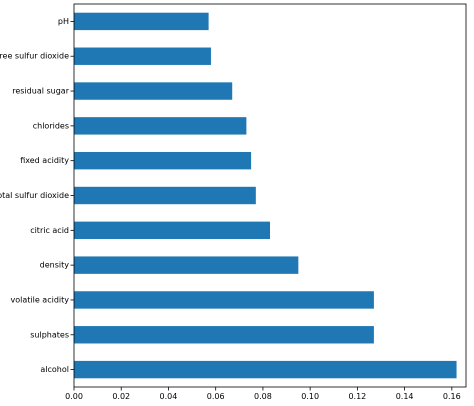 This screenshot has width=474, height=406. What do you see at coordinates (172, 230) in the screenshot?
I see `bar-citric-acid` at bounding box center [172, 230].